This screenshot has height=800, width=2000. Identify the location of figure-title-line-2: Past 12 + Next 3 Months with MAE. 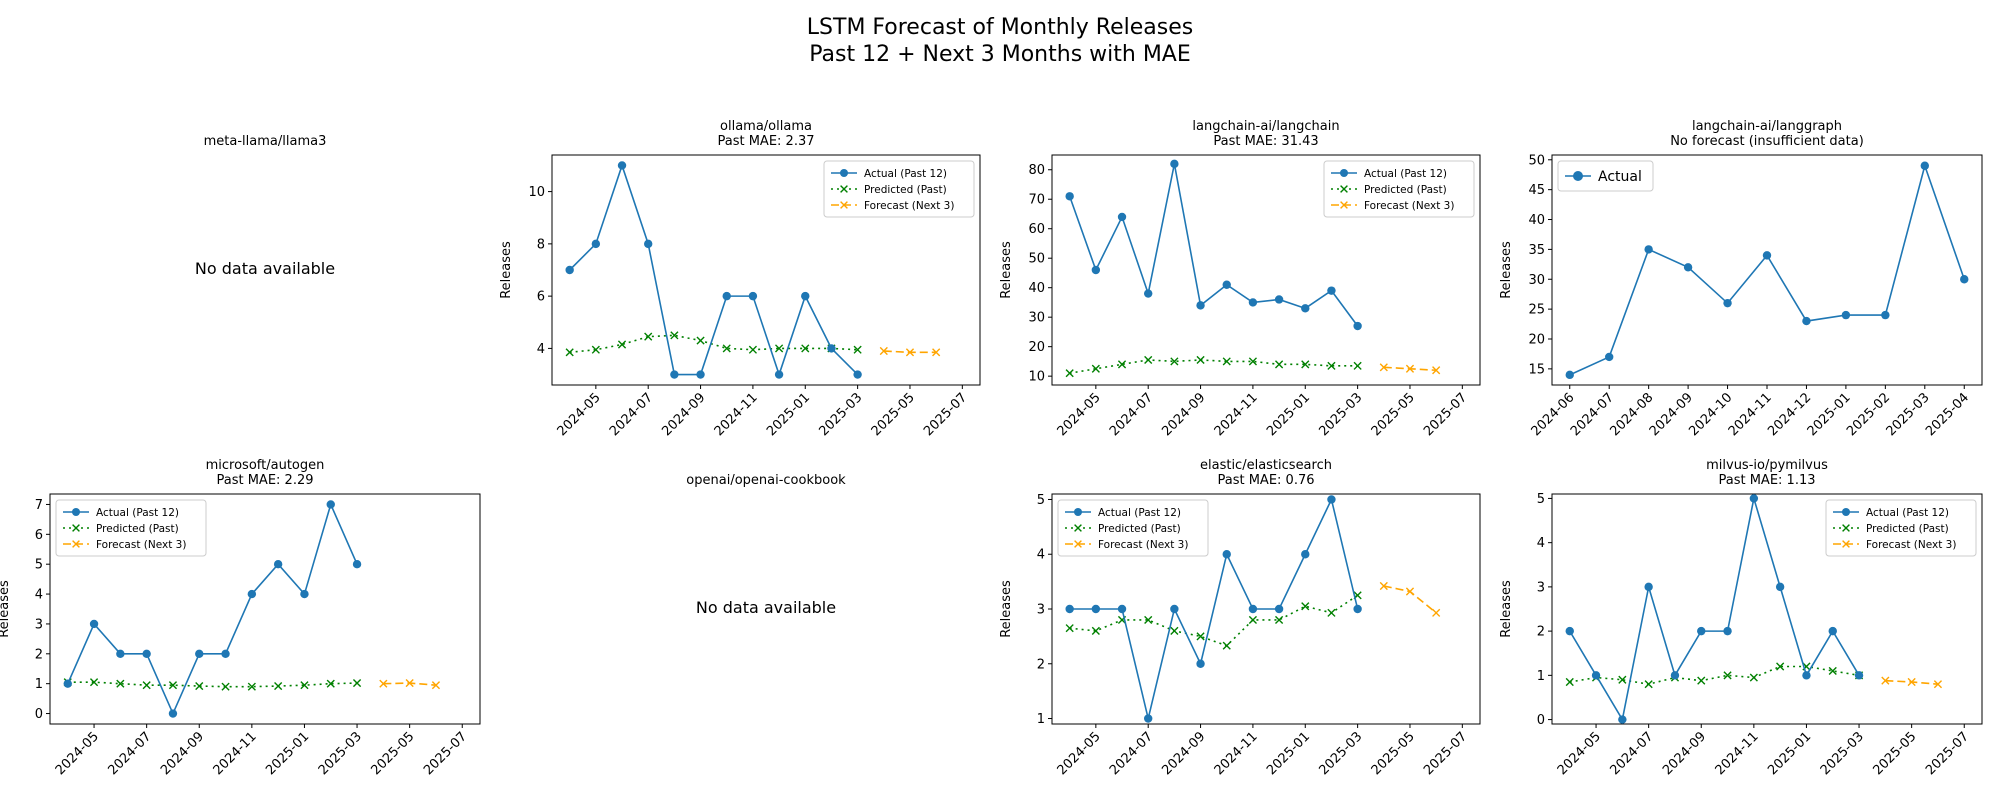
(1000, 54).